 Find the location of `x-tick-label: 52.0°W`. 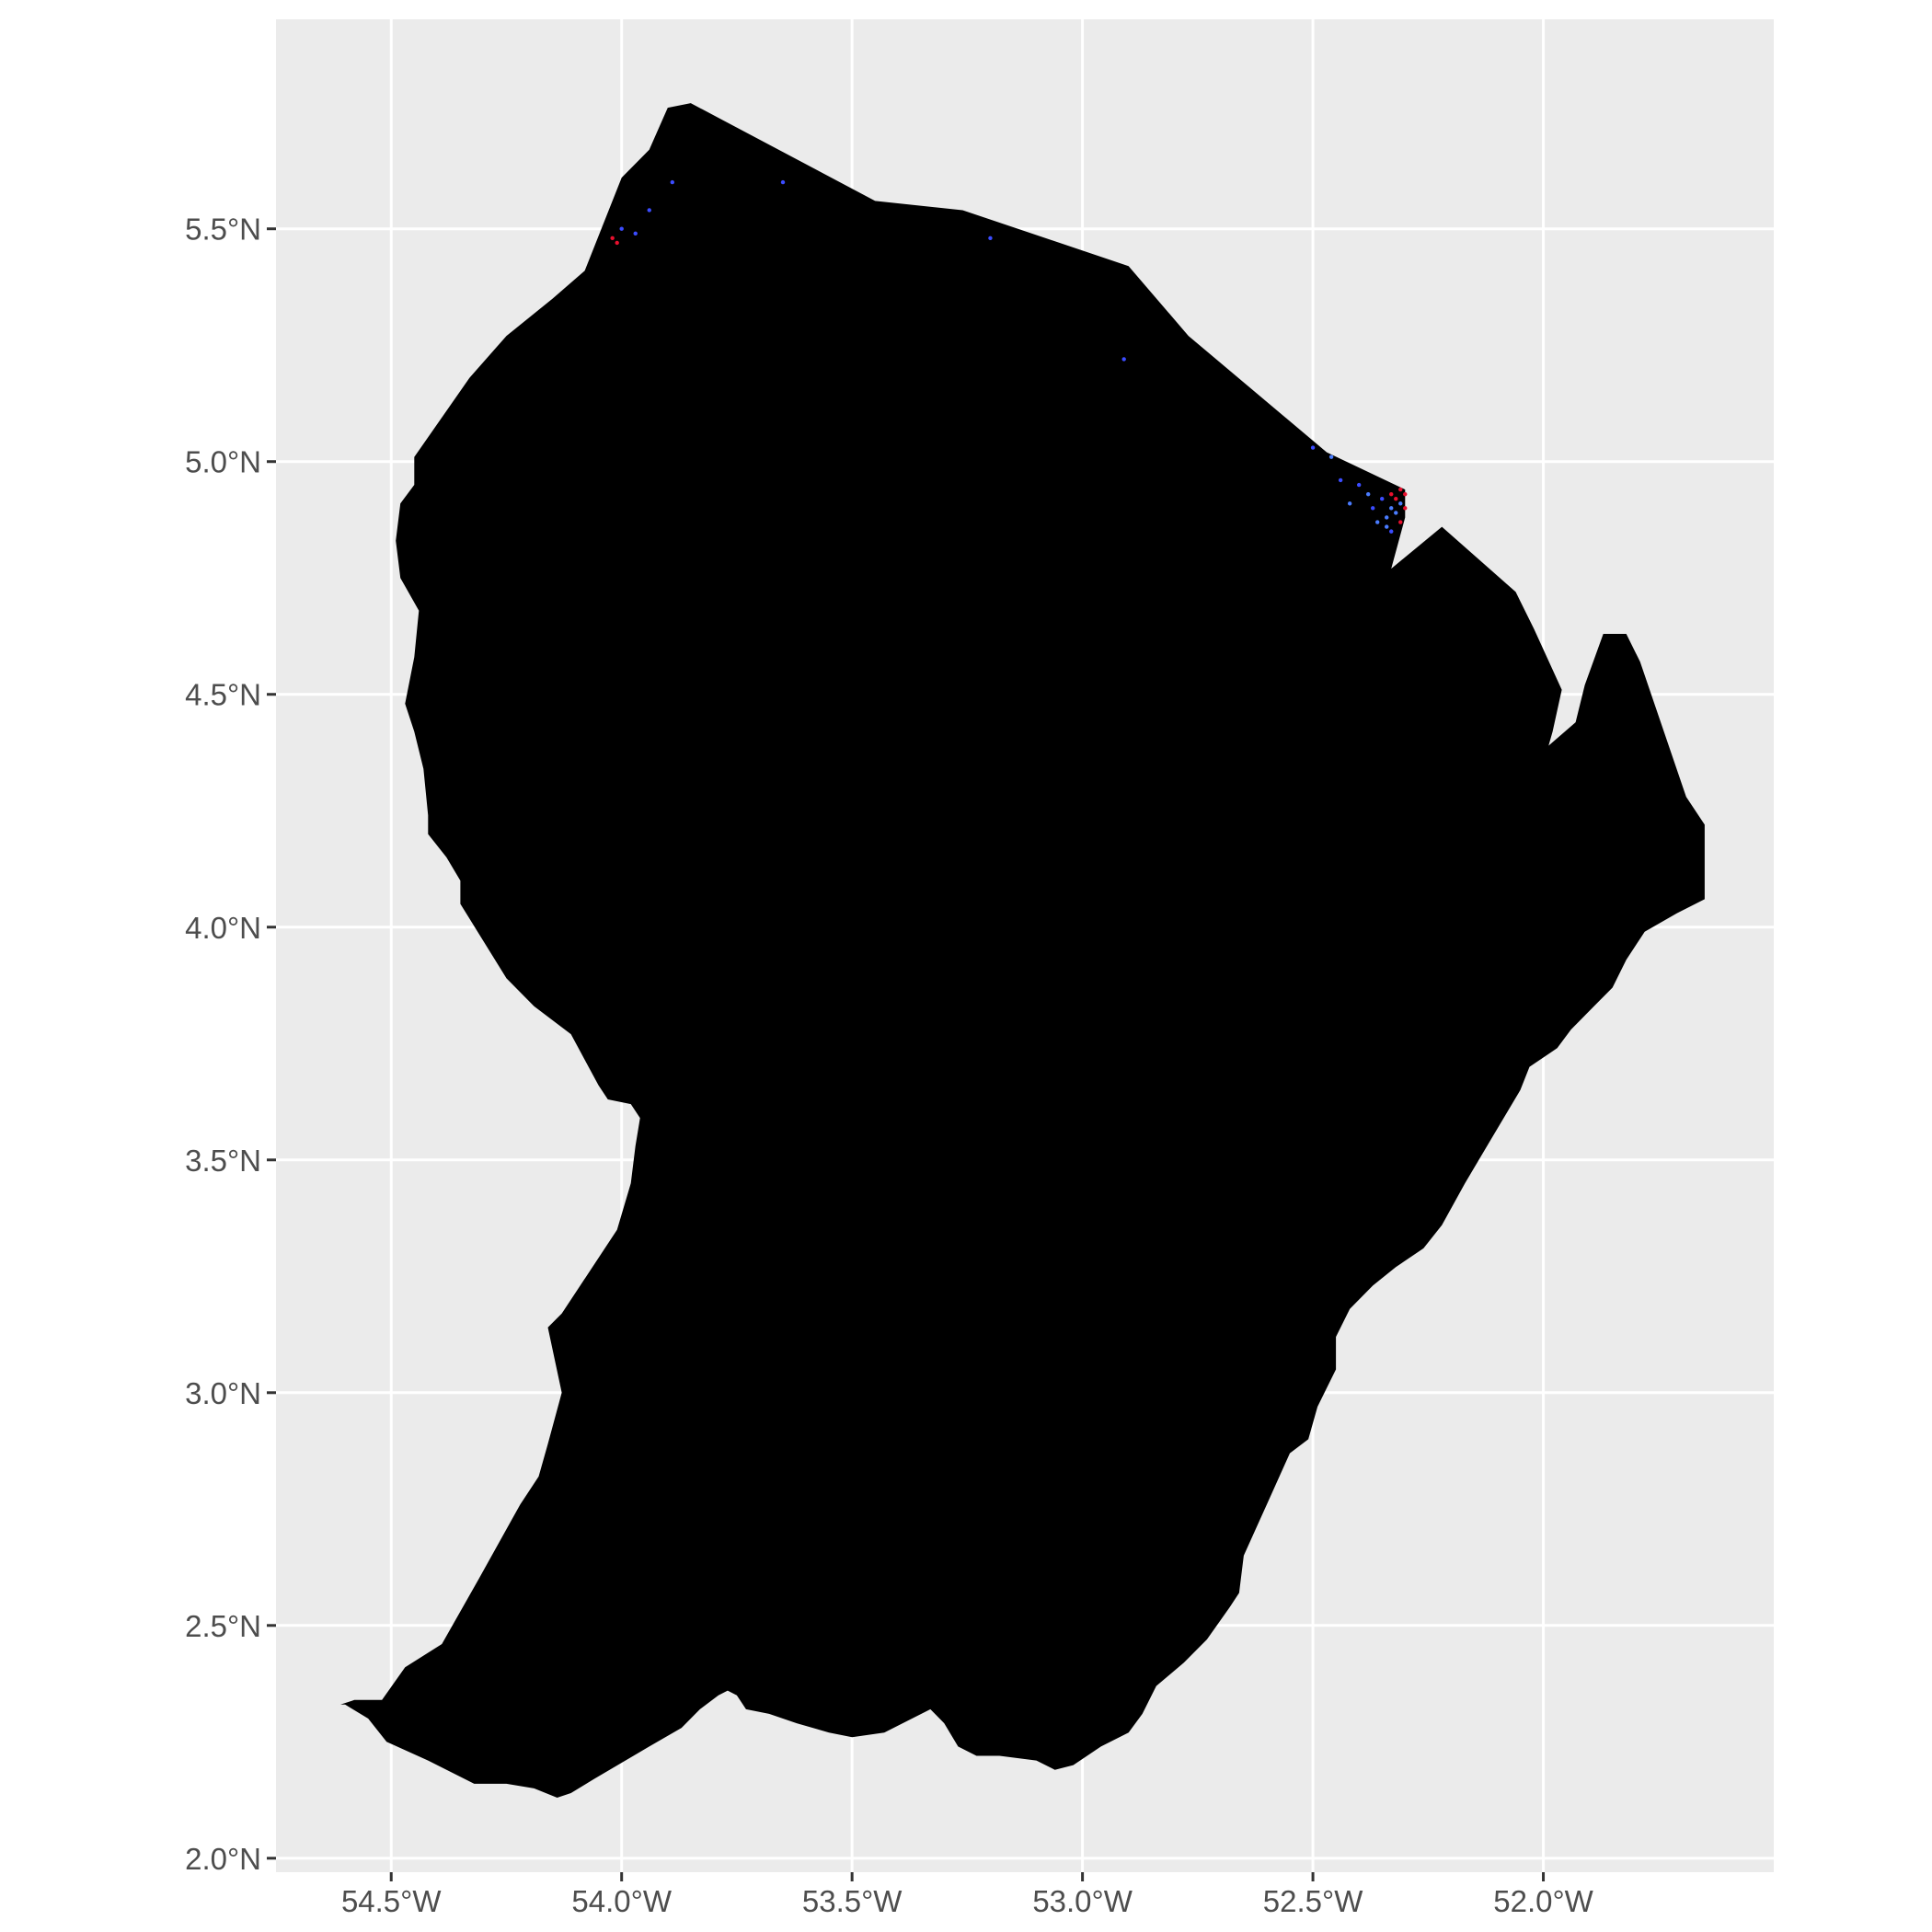

x-tick-label: 52.0°W is located at coordinates (1543, 1901).